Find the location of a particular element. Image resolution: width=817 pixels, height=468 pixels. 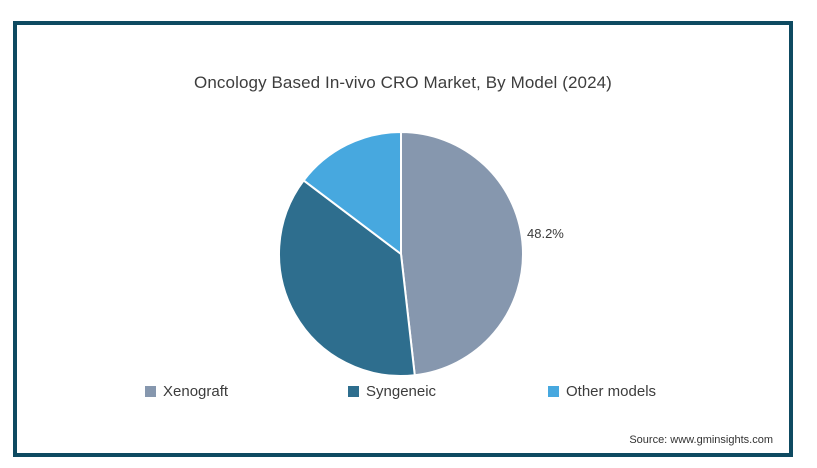

slice-data-label-xenograft: 48.2% is located at coordinates (545, 233).